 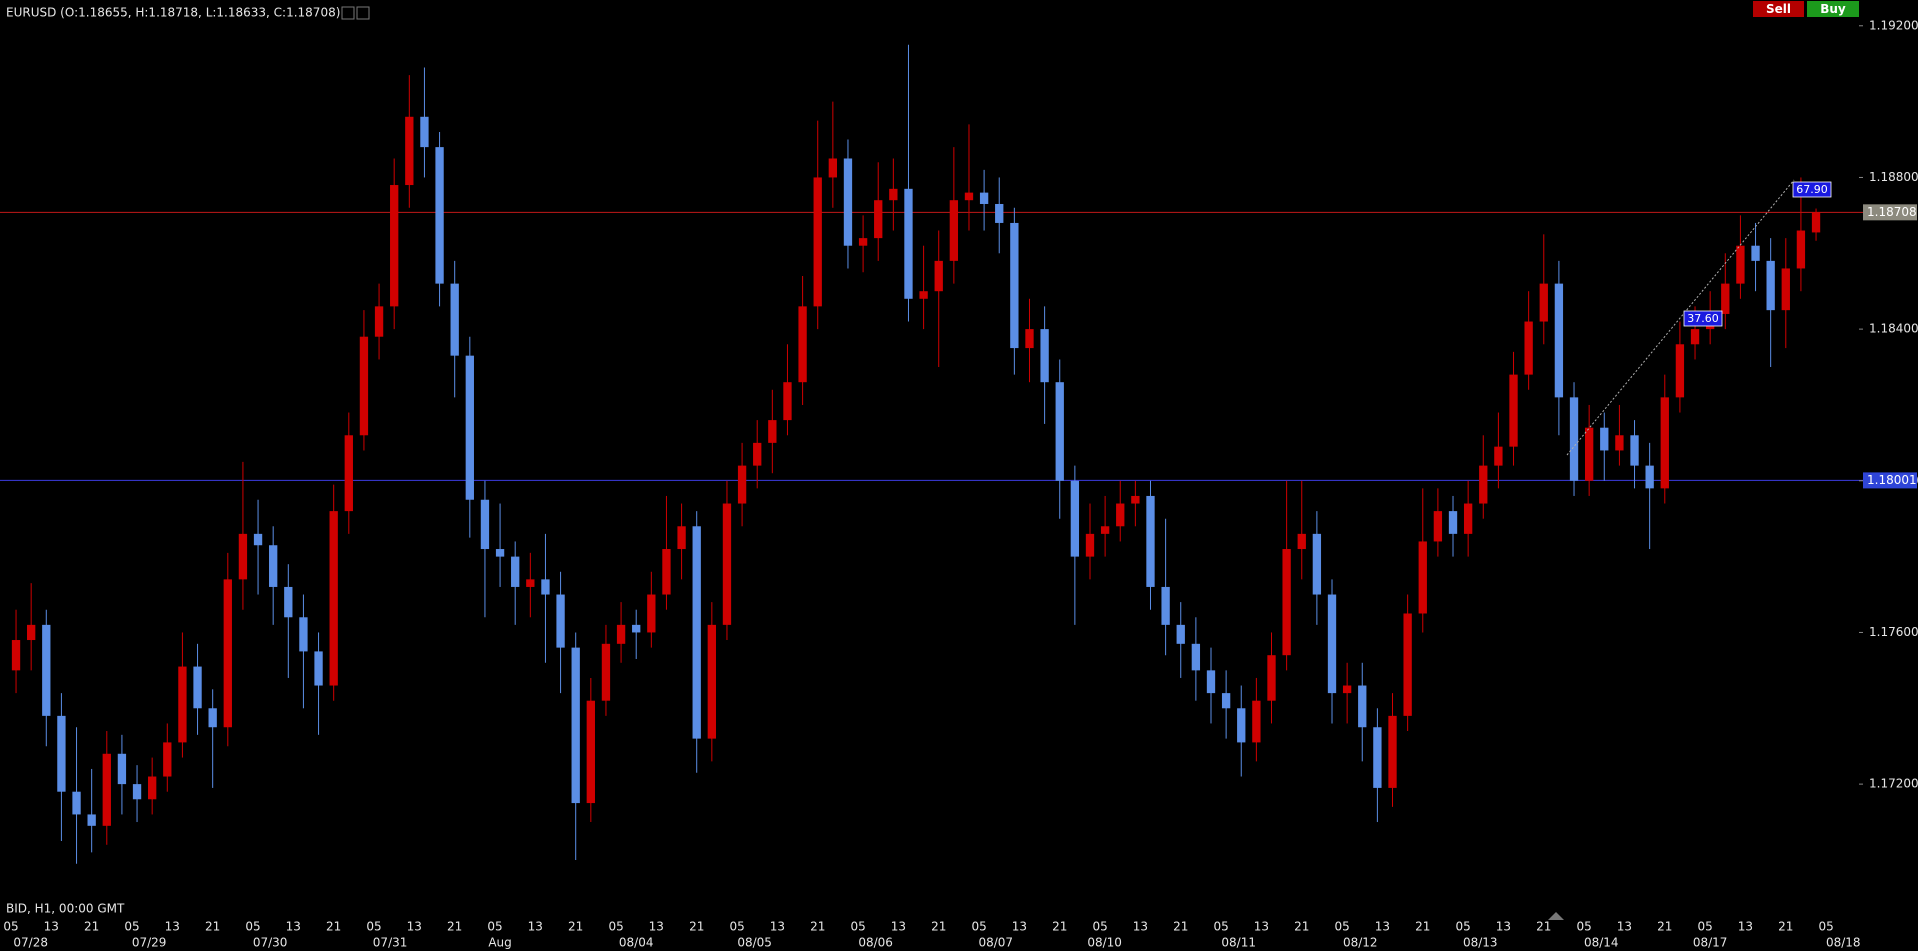 I want to click on buy-button: Buy, so click(x=1833, y=9).